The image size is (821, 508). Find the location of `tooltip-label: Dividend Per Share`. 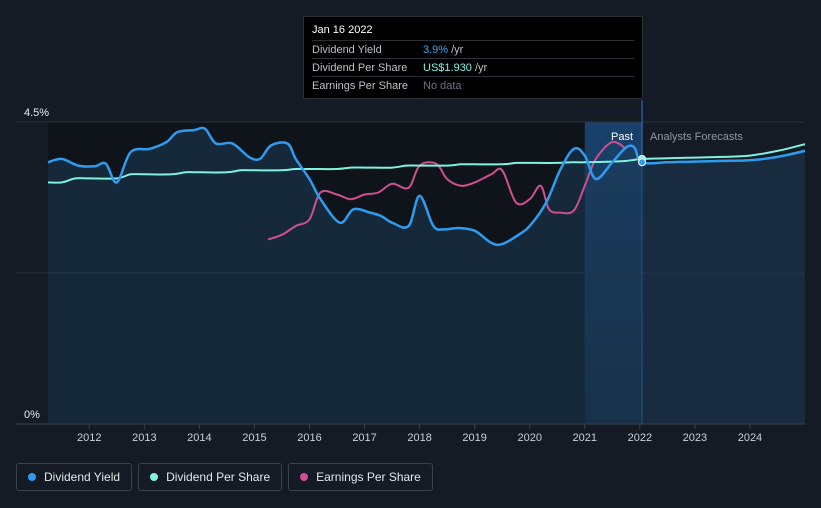

tooltip-label: Dividend Per Share is located at coordinates (360, 67).